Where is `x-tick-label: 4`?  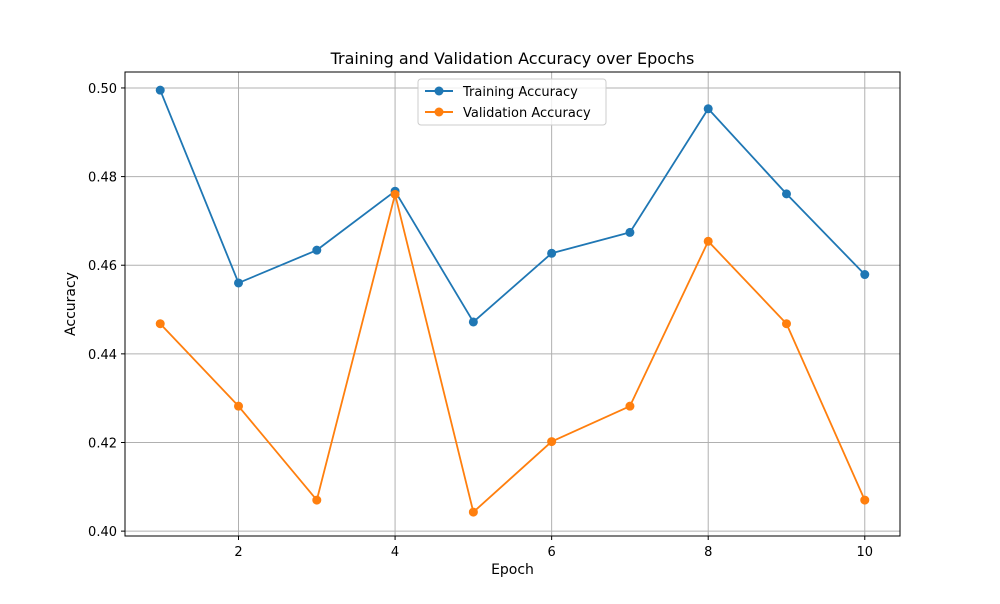 x-tick-label: 4 is located at coordinates (395, 552).